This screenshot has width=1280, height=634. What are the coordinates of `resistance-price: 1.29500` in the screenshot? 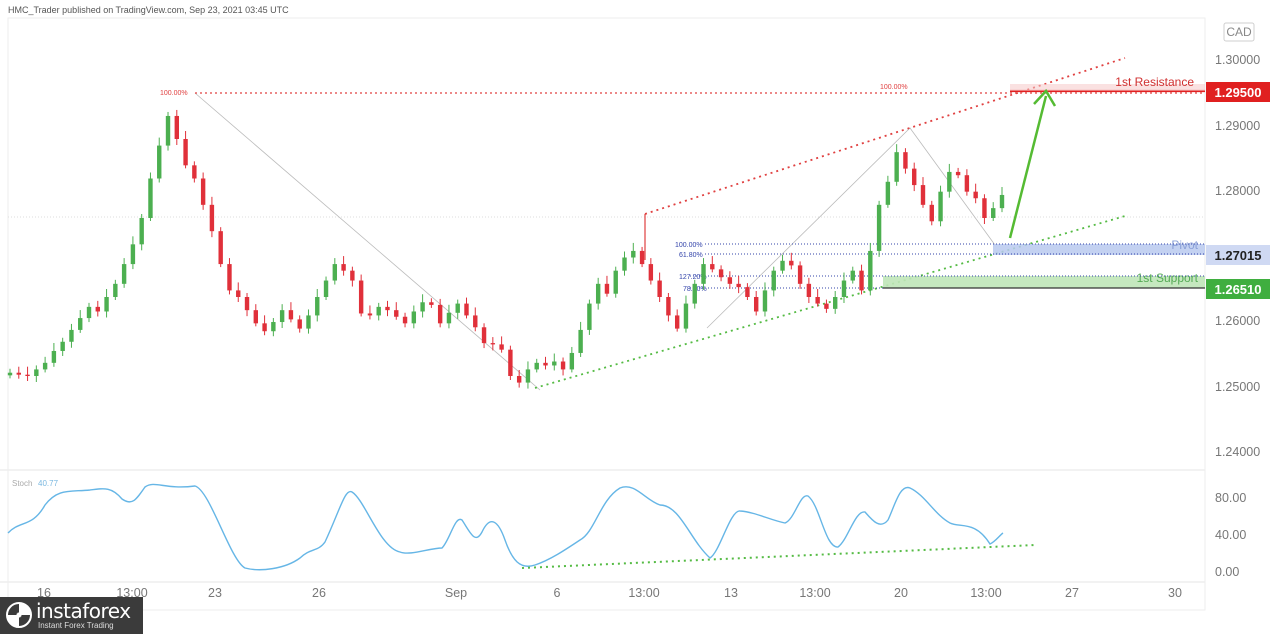 It's located at (1238, 92).